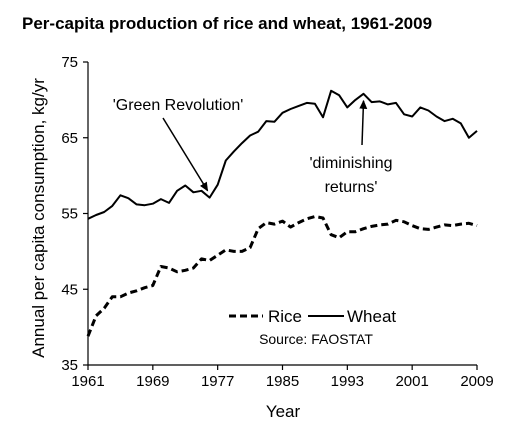 This screenshot has width=525, height=432. I want to click on x-tick-label: 1961, so click(87, 381).